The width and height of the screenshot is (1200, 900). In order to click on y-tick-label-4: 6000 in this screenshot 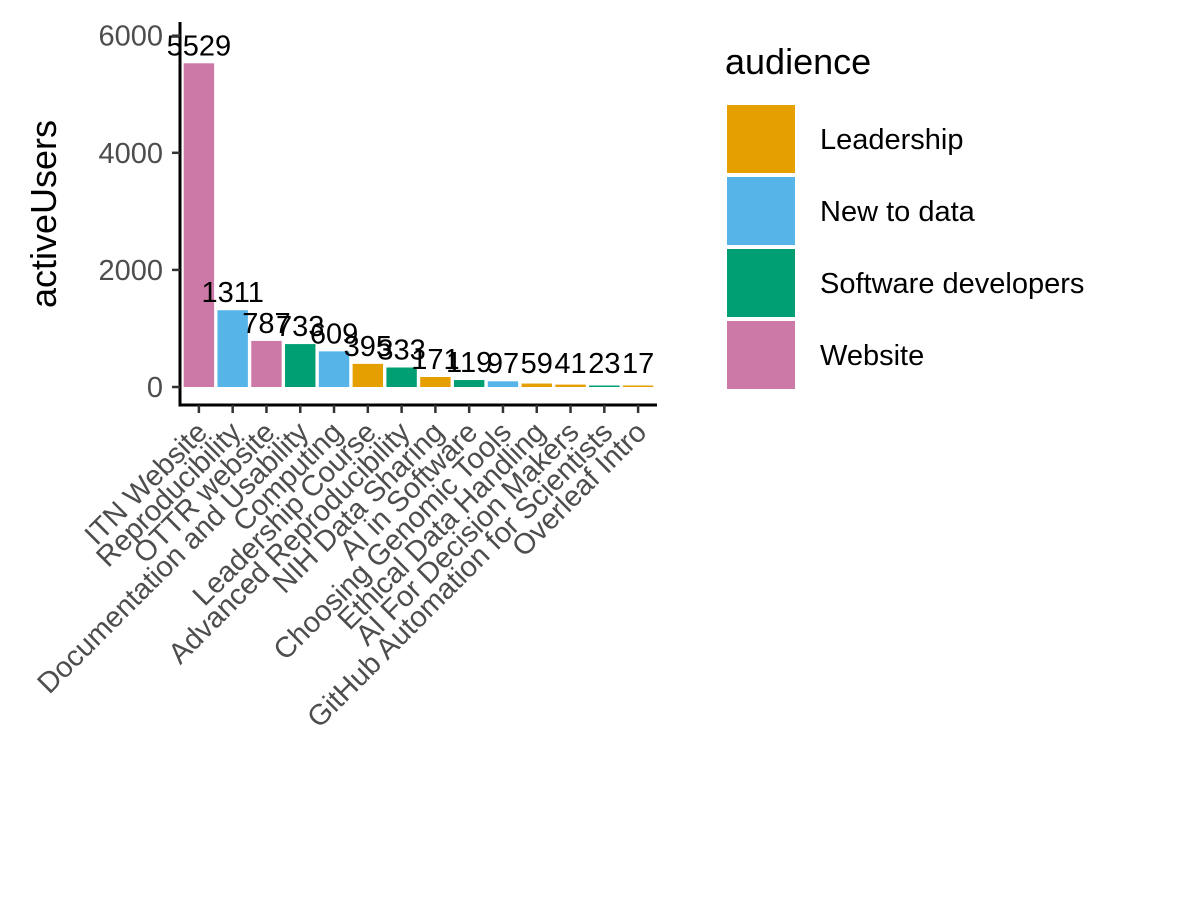, I will do `click(130, 37)`.